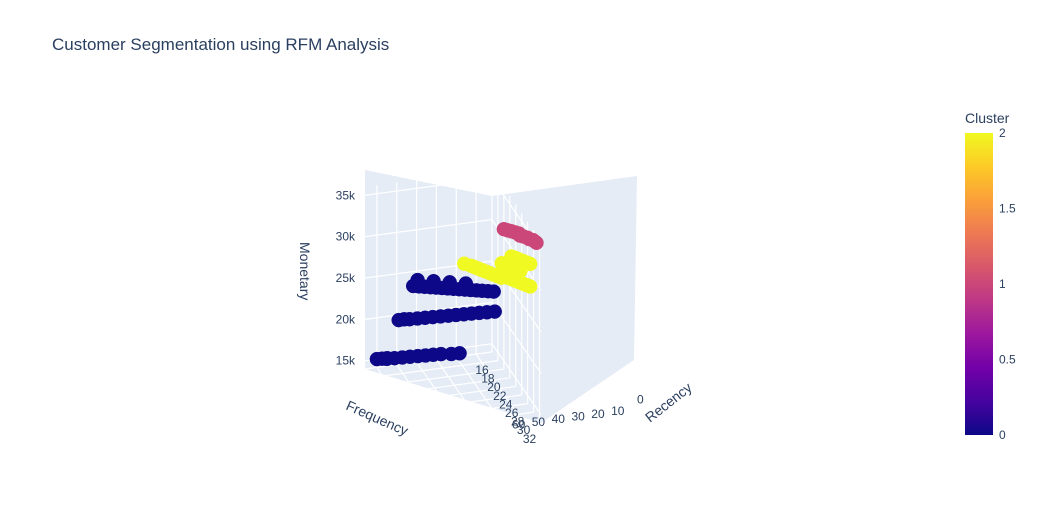  Describe the element at coordinates (1007, 360) in the screenshot. I see `colorbar-tick-label: 0.5` at that location.